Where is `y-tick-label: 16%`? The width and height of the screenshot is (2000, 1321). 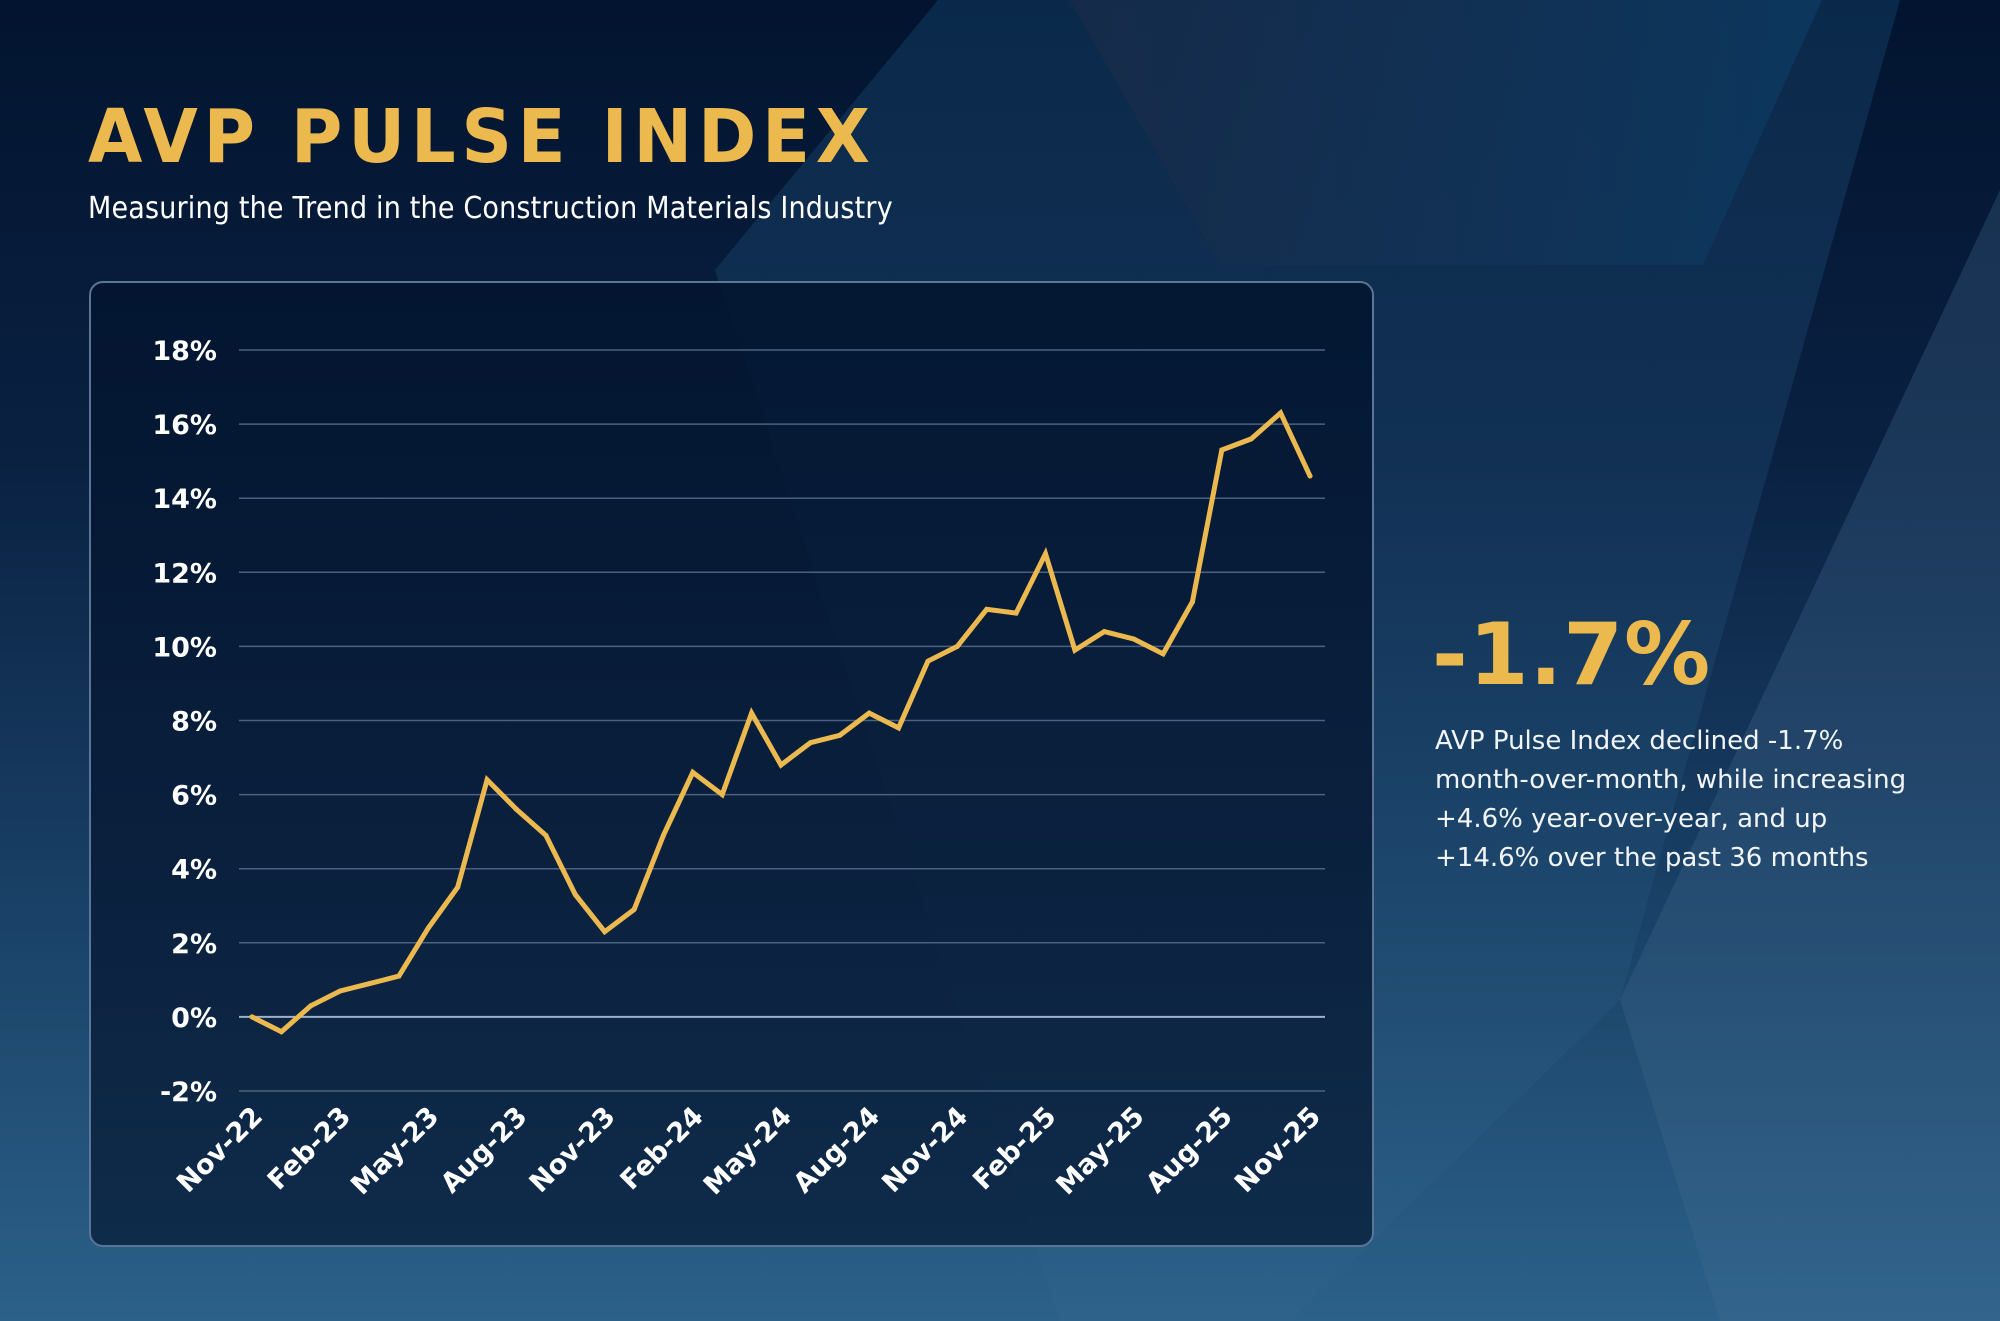
y-tick-label: 16% is located at coordinates (184, 425).